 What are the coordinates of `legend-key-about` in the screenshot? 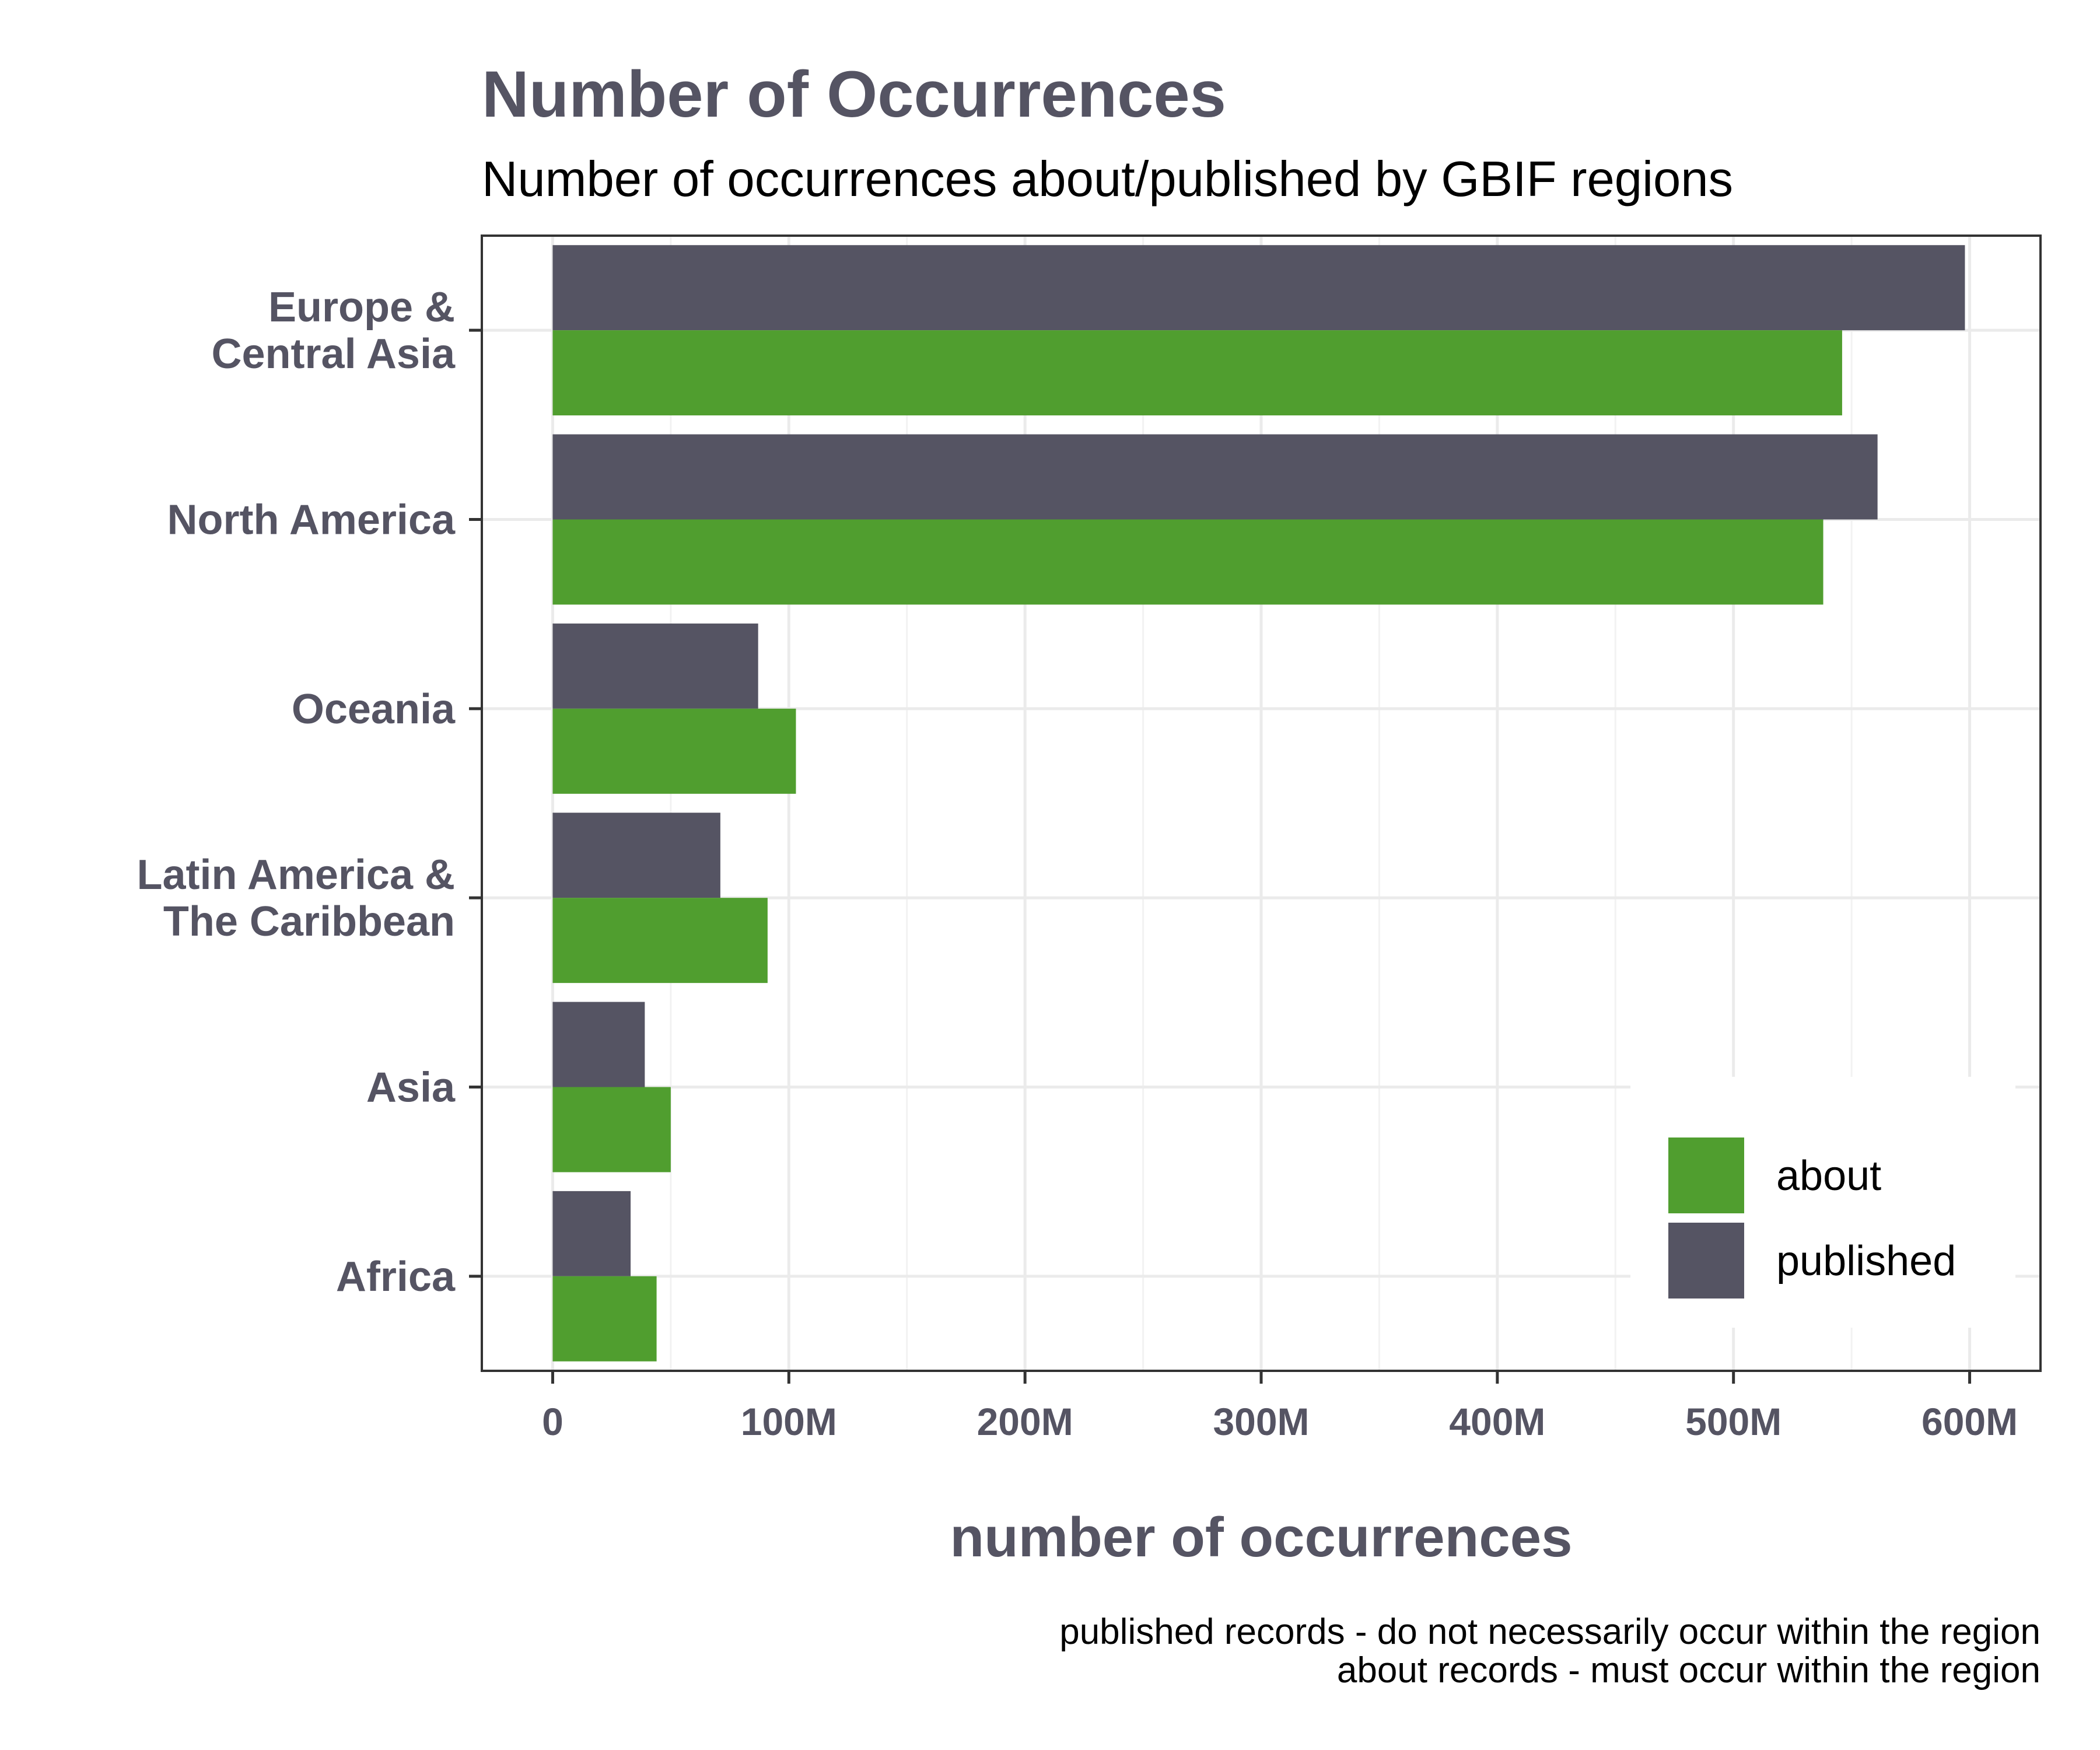 It's located at (1706, 1175).